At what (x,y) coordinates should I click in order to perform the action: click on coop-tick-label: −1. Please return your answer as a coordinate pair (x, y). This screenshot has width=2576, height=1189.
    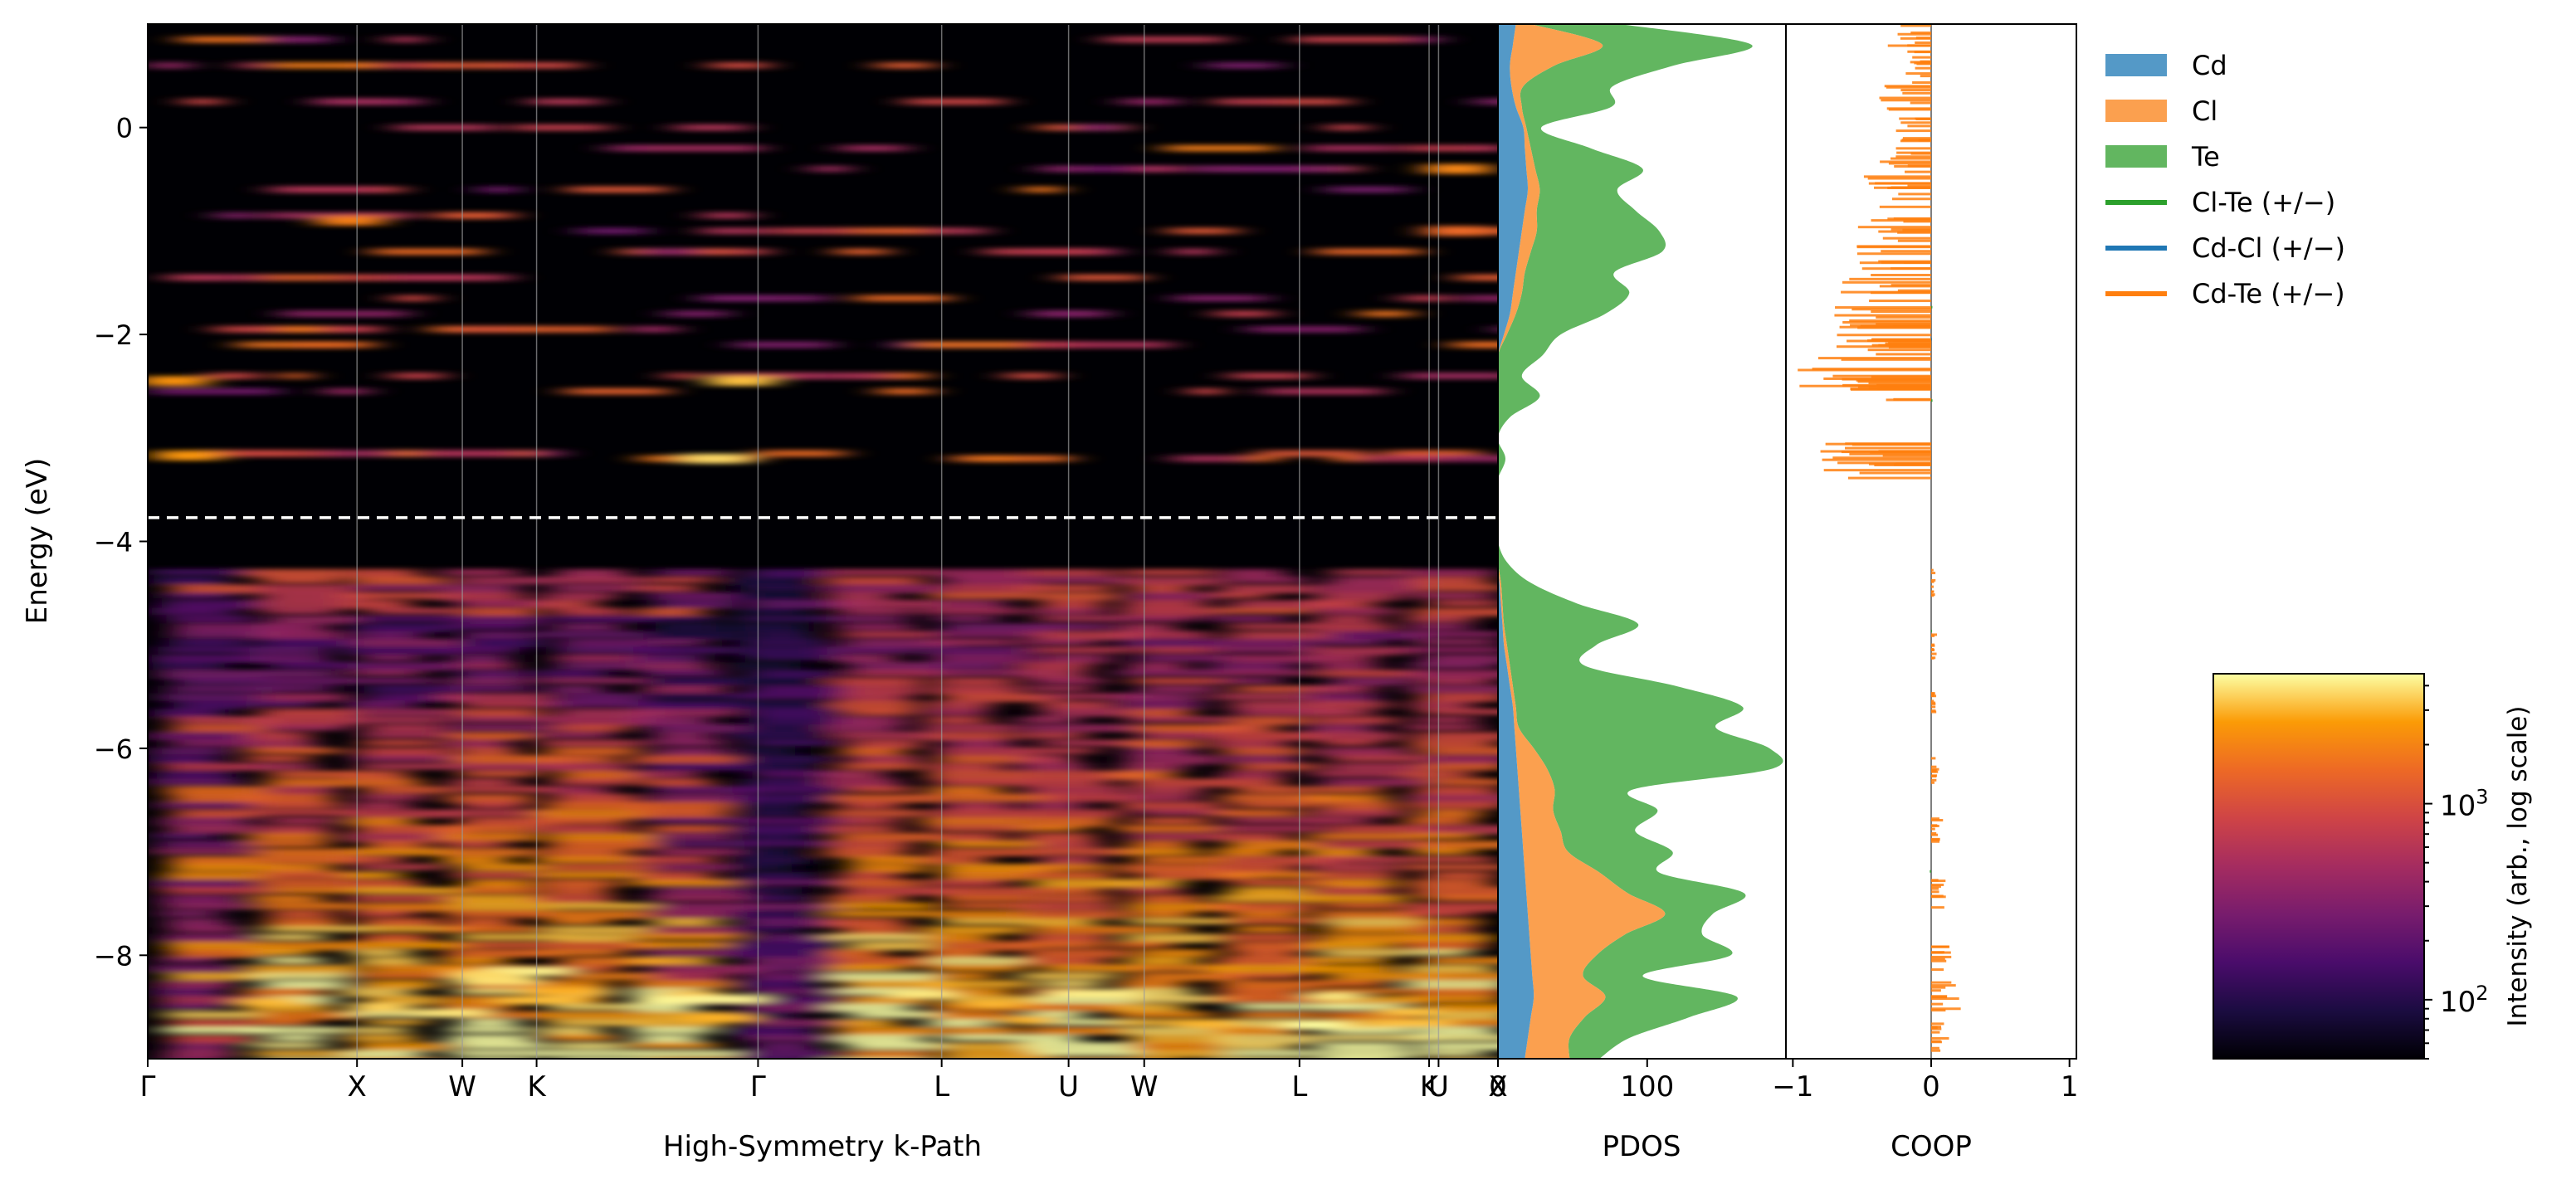
    Looking at the image, I should click on (1792, 1087).